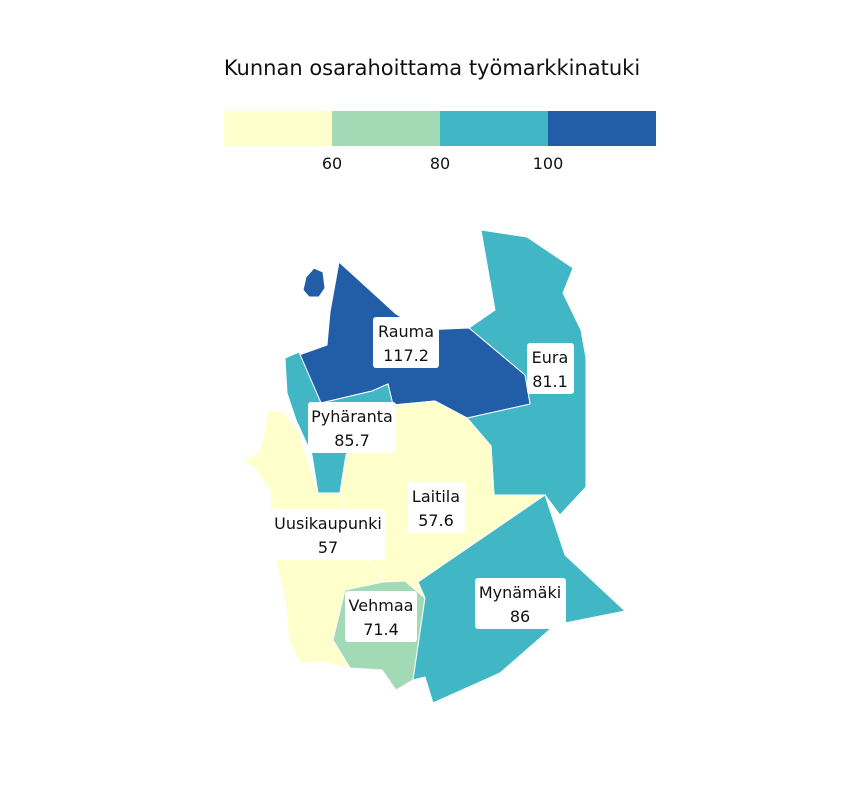  What do you see at coordinates (436, 507) in the screenshot?
I see `label-laitila: Laitila 57.6` at bounding box center [436, 507].